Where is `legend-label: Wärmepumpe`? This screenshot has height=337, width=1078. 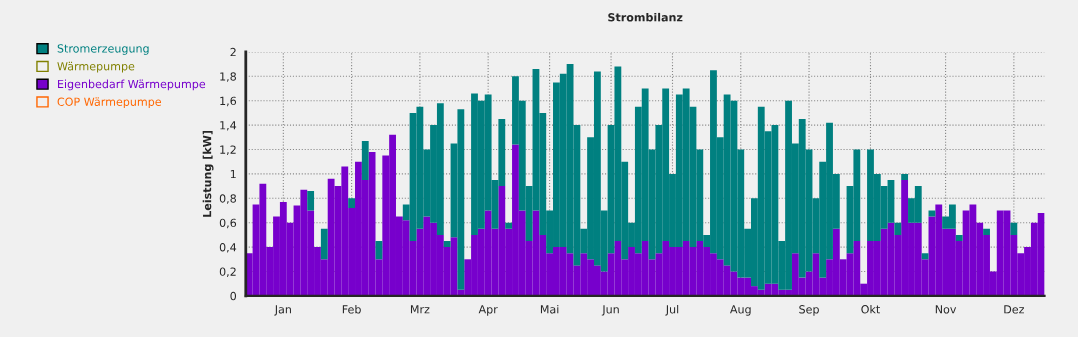
legend-label: Wärmepumpe is located at coordinates (96, 67).